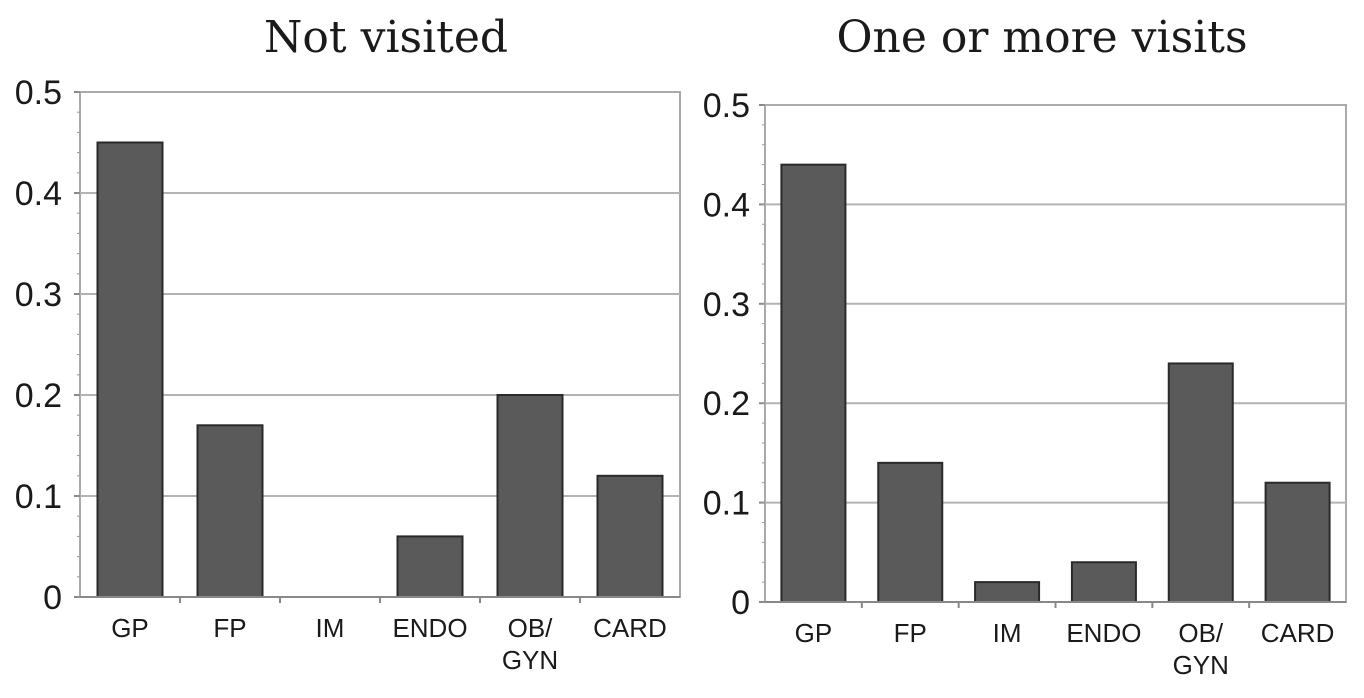 Image resolution: width=1364 pixels, height=698 pixels. Describe the element at coordinates (1007, 592) in the screenshot. I see `bar-im` at that location.